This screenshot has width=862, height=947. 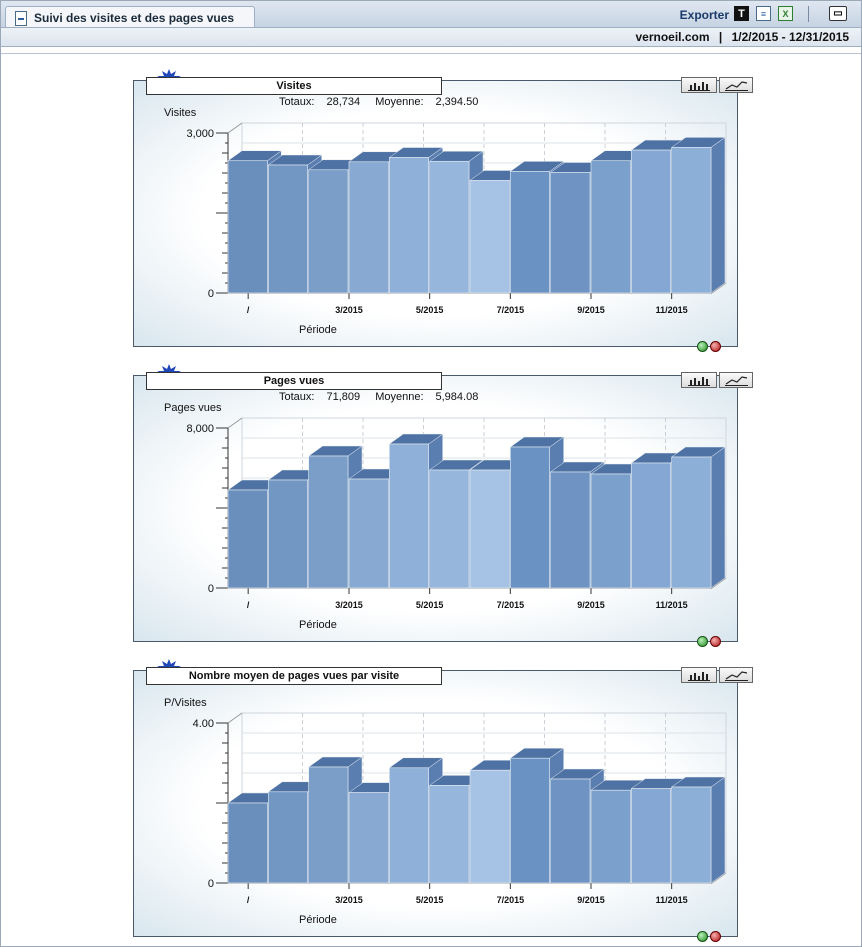 I want to click on average-value: 5,984.08, so click(x=457, y=397).